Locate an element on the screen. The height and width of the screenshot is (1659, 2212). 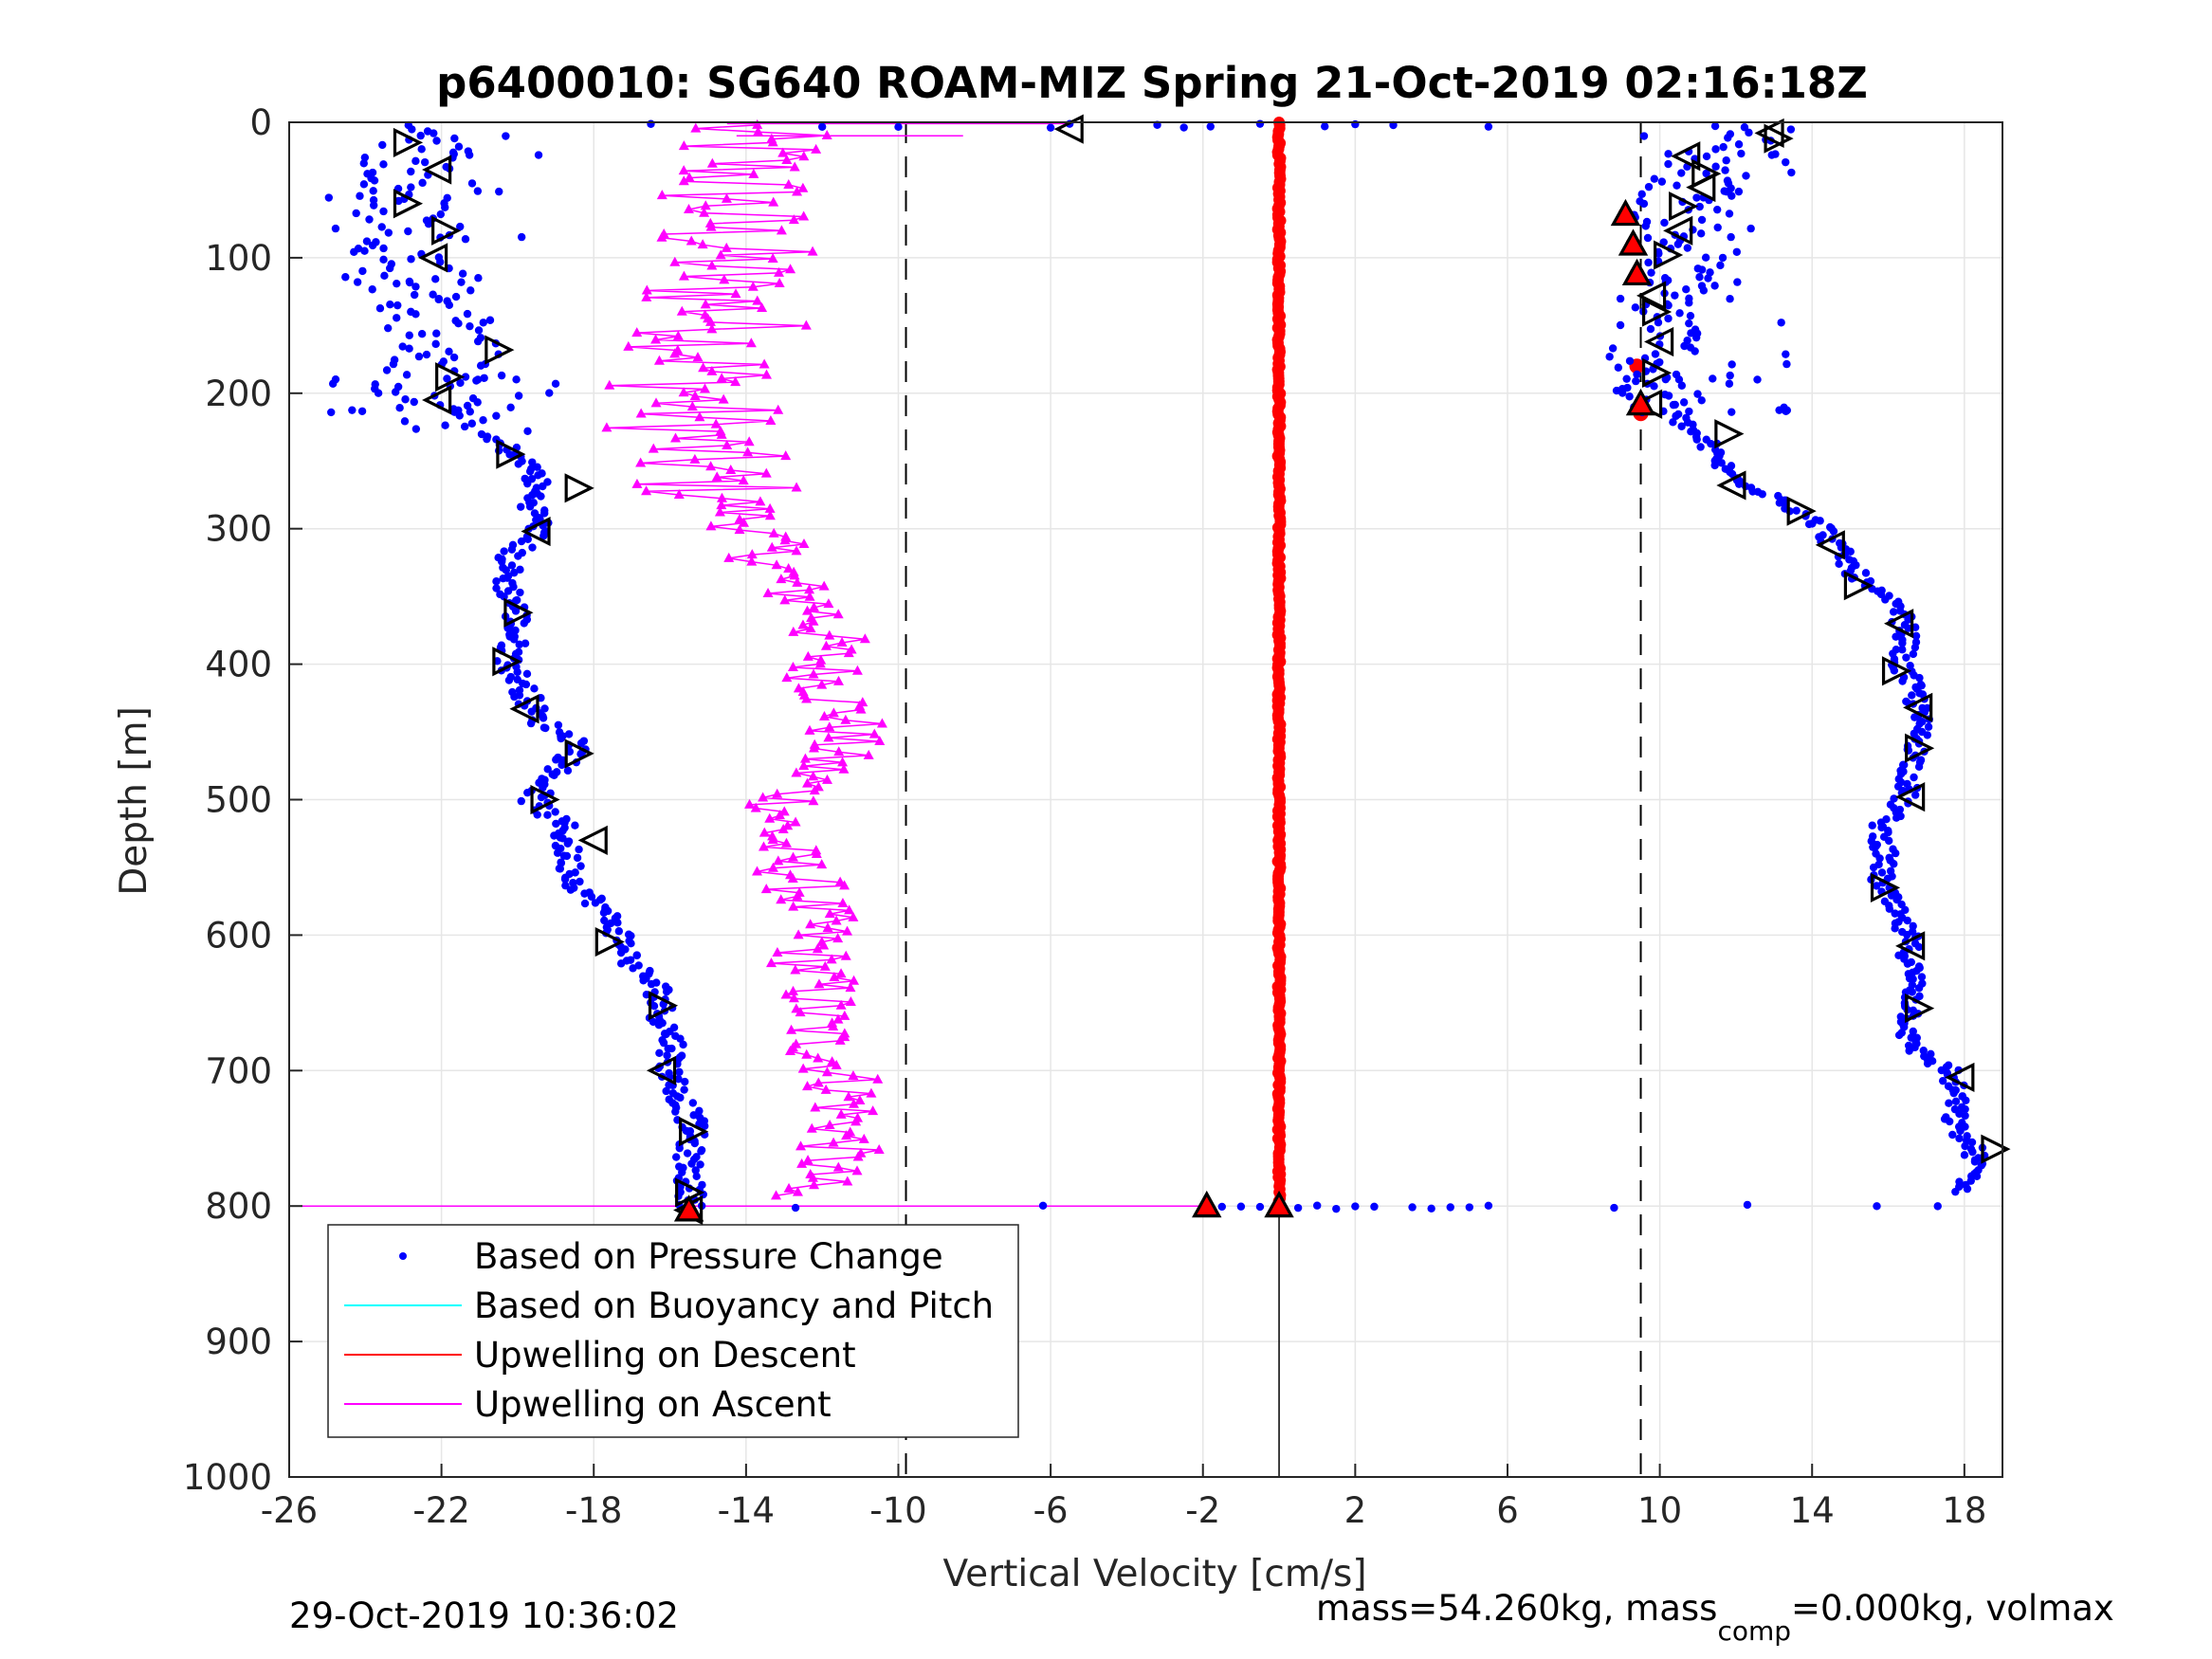
legend-label-descent: Upwelling on Descent is located at coordinates (665, 1355).